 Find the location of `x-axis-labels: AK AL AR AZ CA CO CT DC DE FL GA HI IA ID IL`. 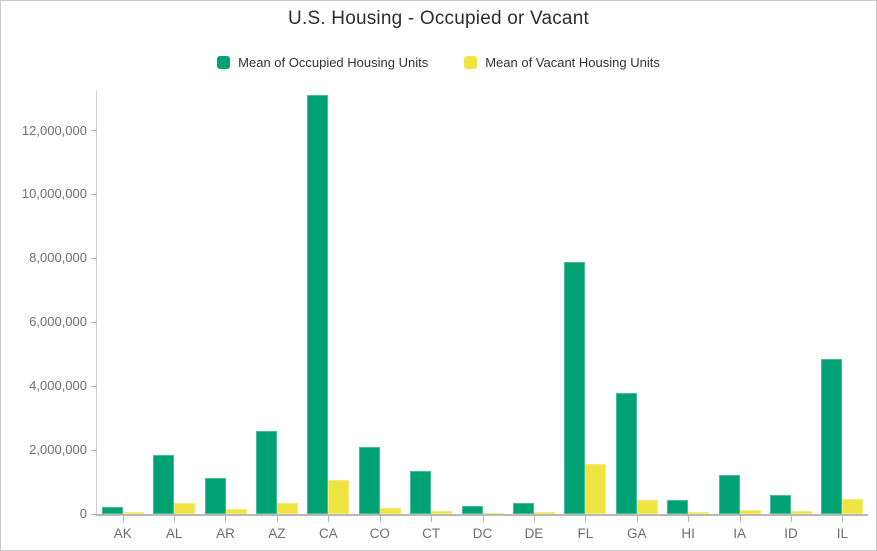

x-axis-labels: AK AL AR AZ CA CO CT DC DE FL GA HI IA ID IL is located at coordinates (482, 533).